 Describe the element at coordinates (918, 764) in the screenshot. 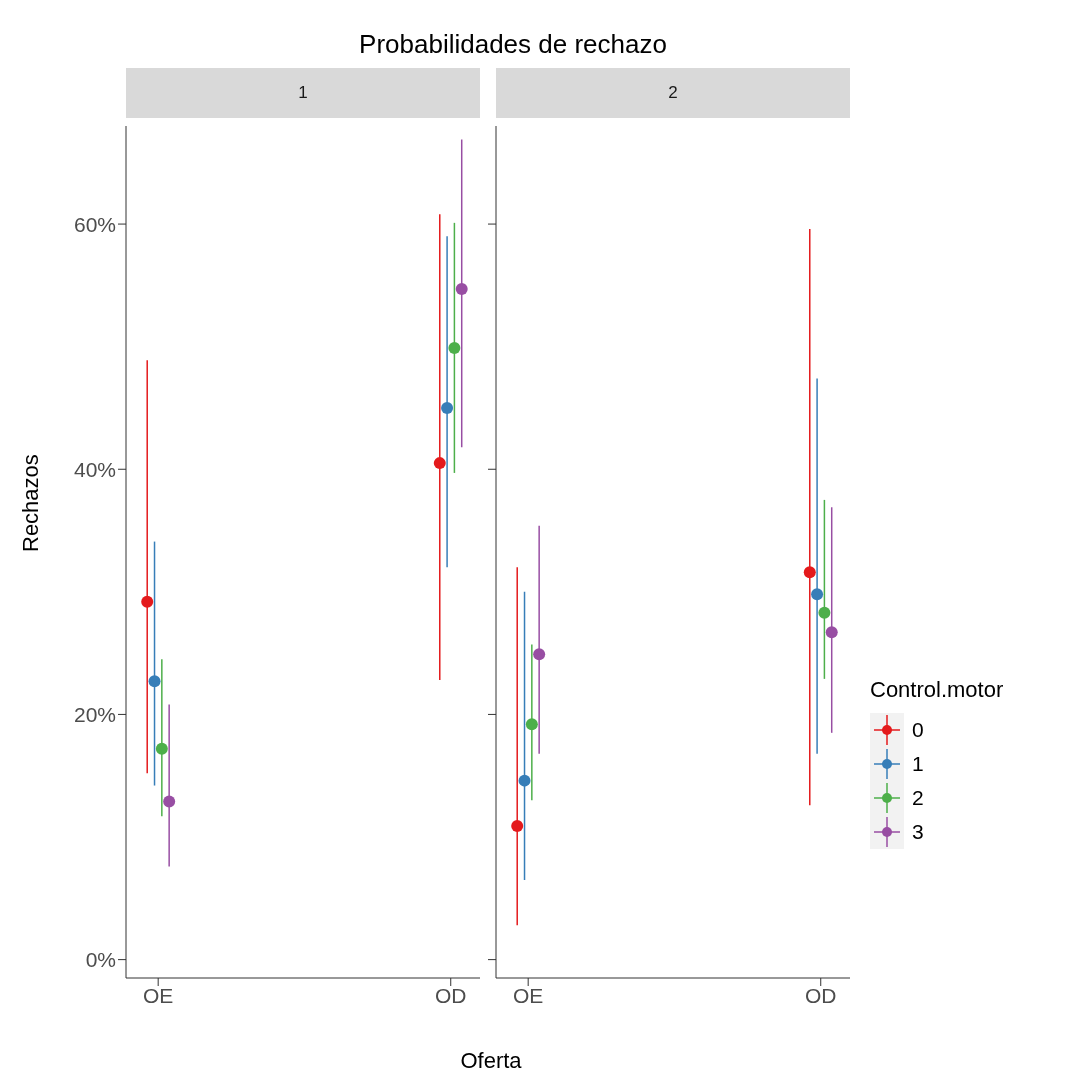

I see `legend-label: 1` at that location.